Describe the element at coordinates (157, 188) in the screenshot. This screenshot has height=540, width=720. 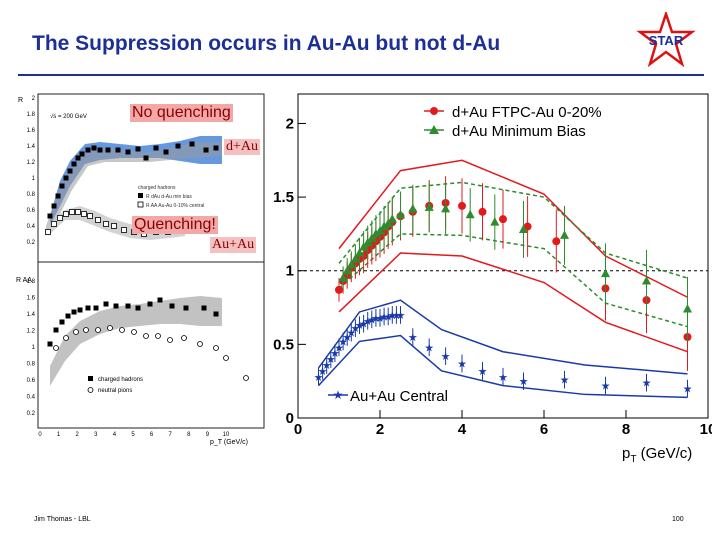
I see `left-legend-title: charged hadrons` at that location.